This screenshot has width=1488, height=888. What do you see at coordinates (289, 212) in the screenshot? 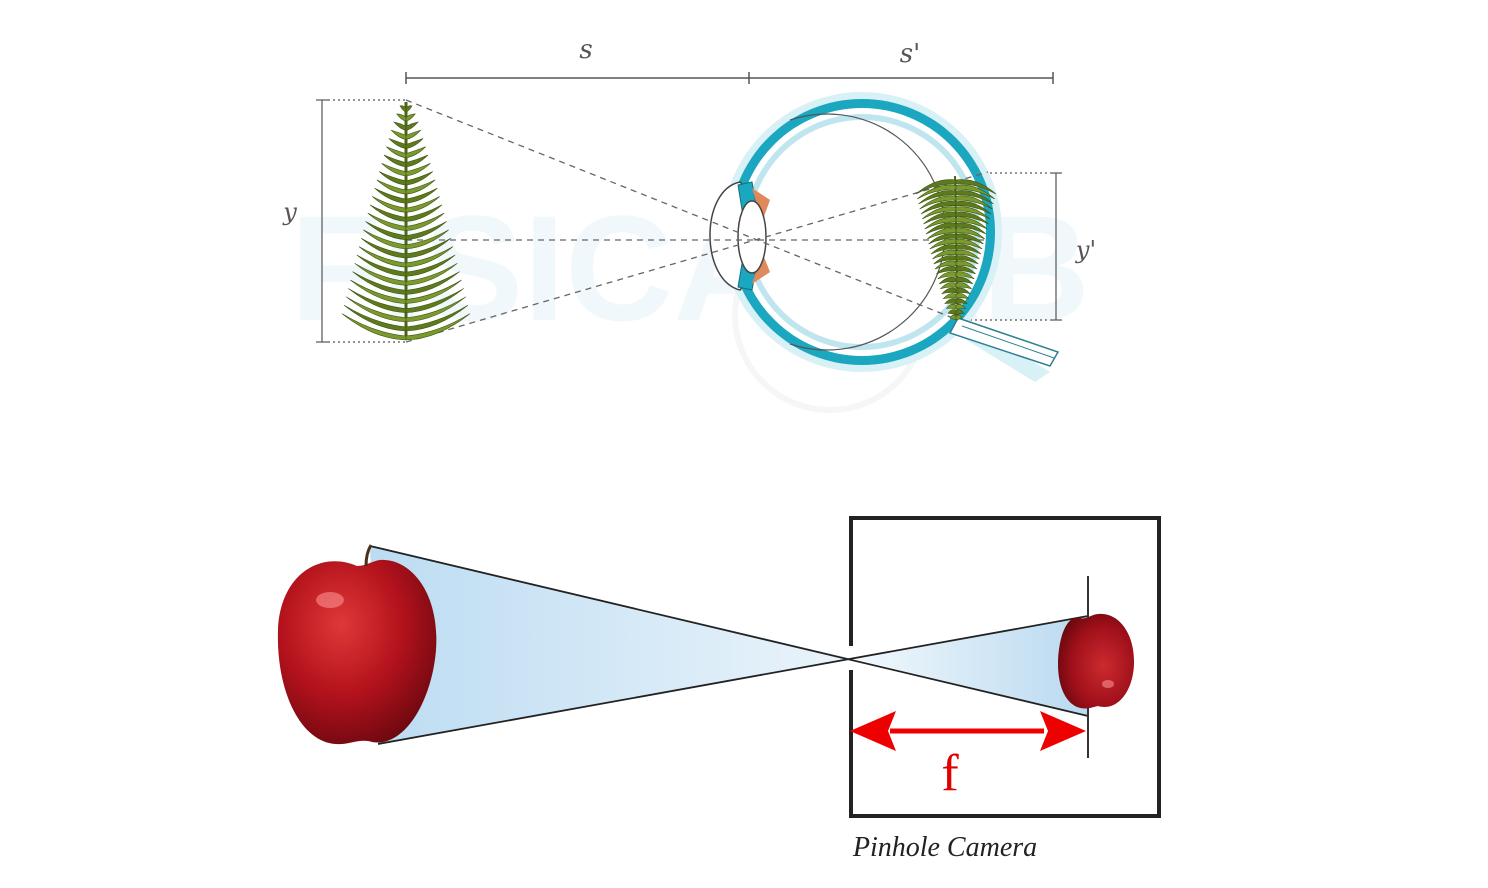
I see `object-height-label: y` at bounding box center [289, 212].